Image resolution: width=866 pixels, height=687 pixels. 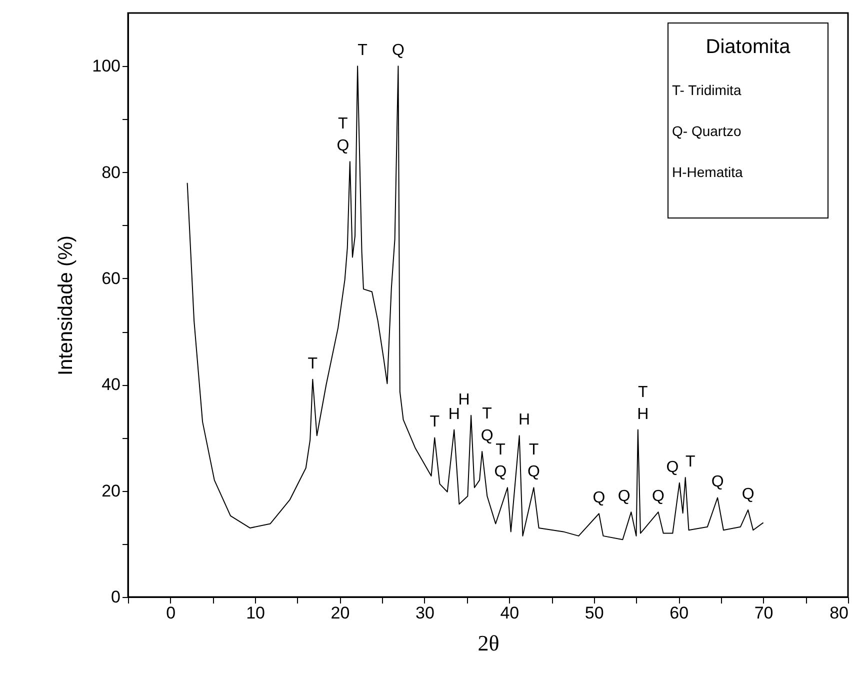 I want to click on y-tick-label: 40, so click(x=111, y=384).